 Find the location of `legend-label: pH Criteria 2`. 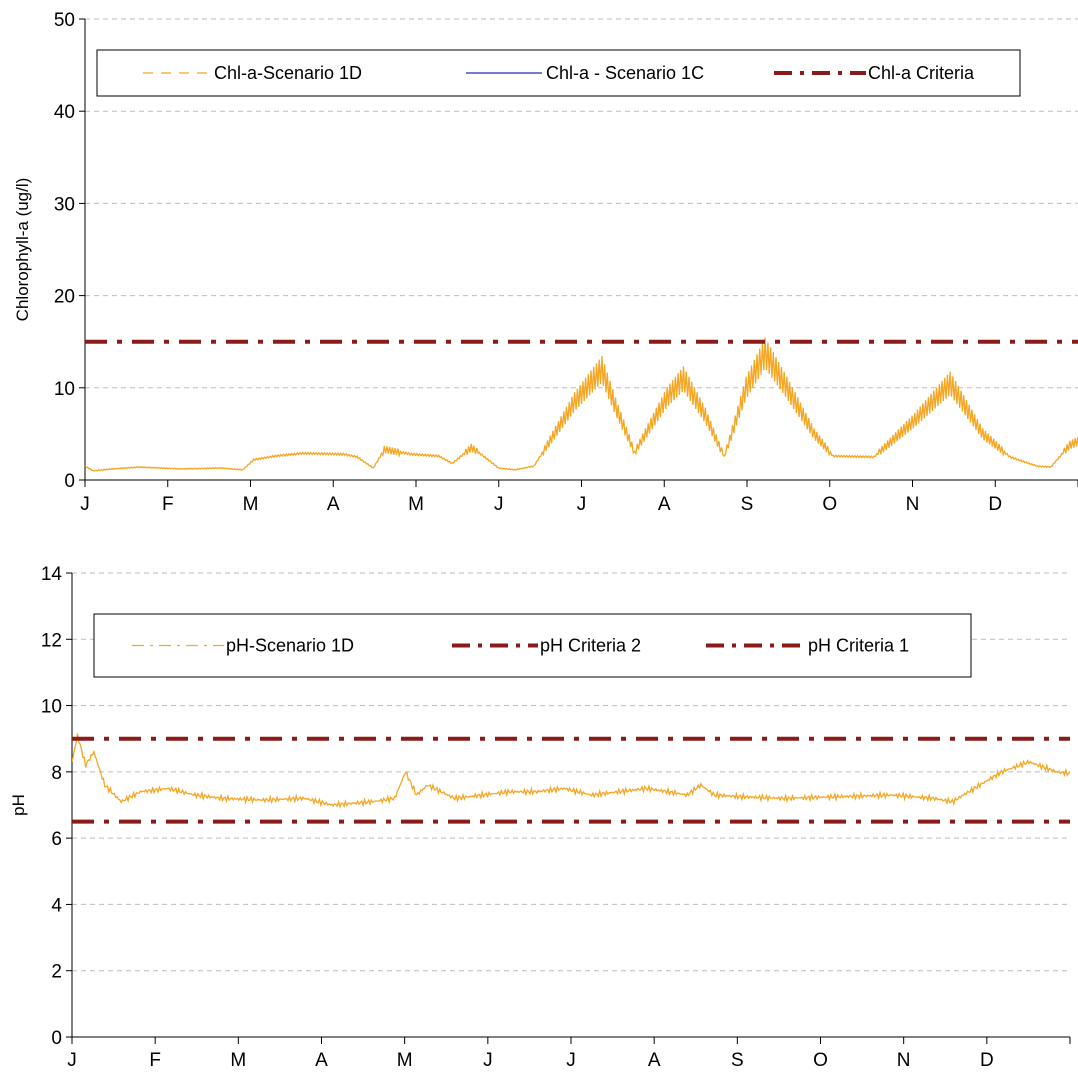

legend-label: pH Criteria 2 is located at coordinates (590, 646).